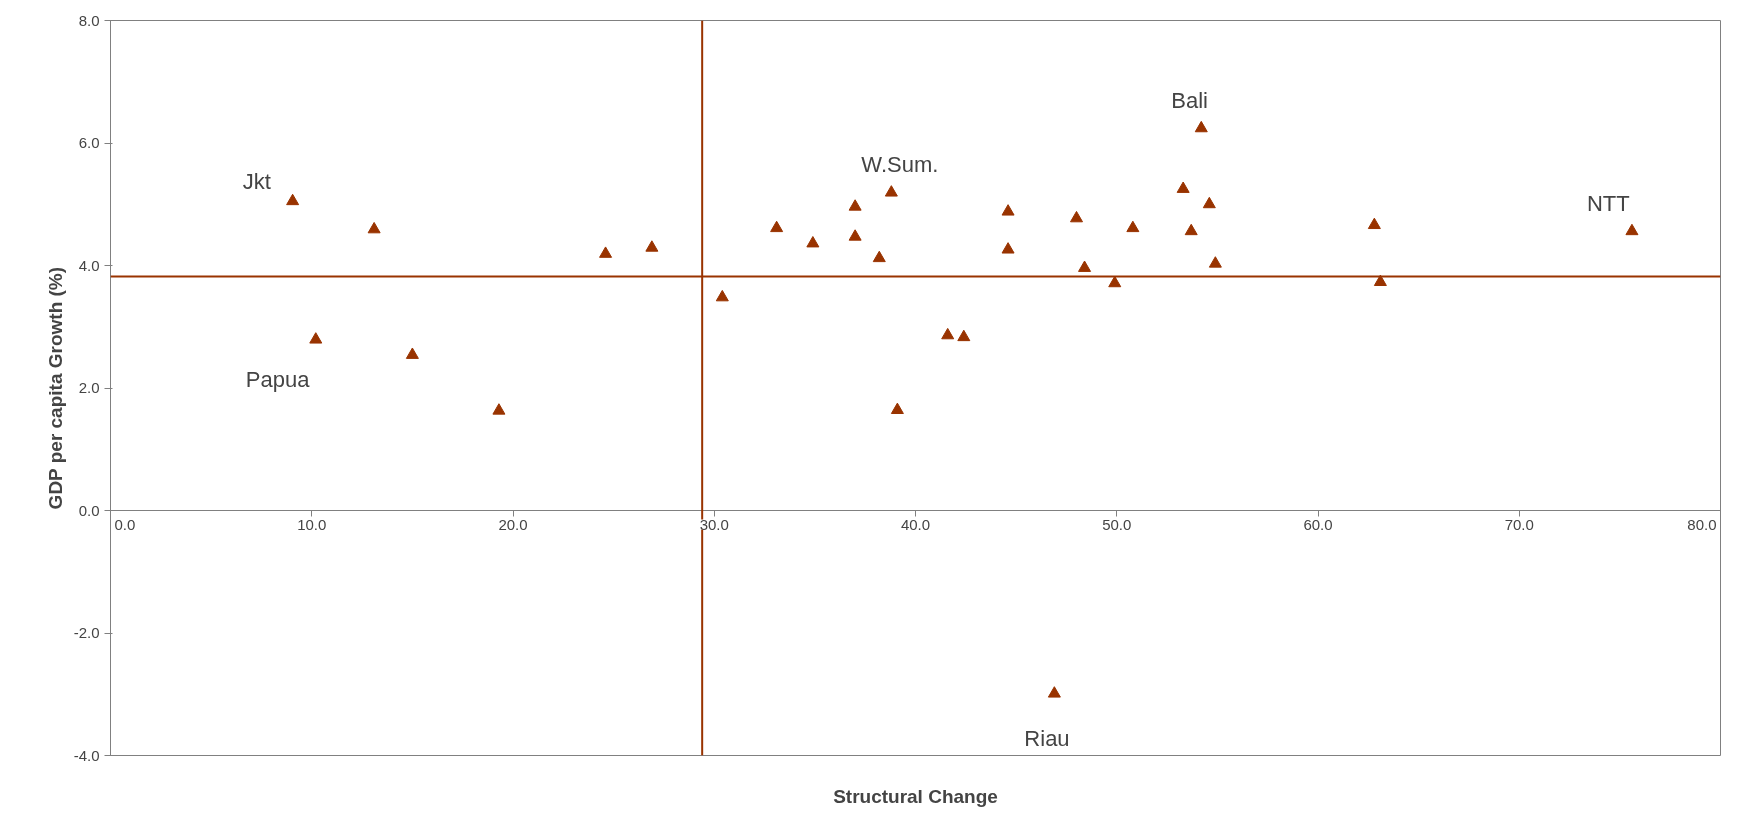  What do you see at coordinates (125, 524) in the screenshot?
I see `x-tick-label: 0.0` at bounding box center [125, 524].